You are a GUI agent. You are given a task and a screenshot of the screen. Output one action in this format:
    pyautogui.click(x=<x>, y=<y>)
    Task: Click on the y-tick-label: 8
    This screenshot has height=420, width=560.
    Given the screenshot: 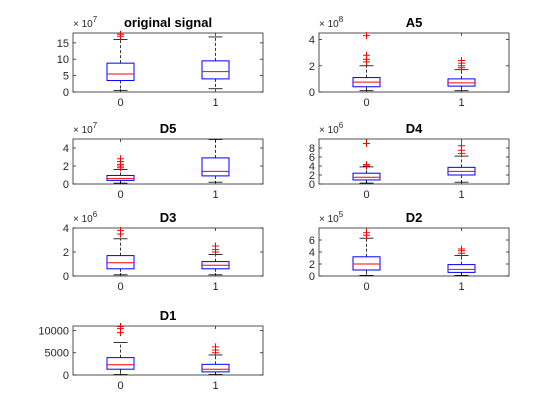 What is the action you would take?
    pyautogui.click(x=312, y=149)
    